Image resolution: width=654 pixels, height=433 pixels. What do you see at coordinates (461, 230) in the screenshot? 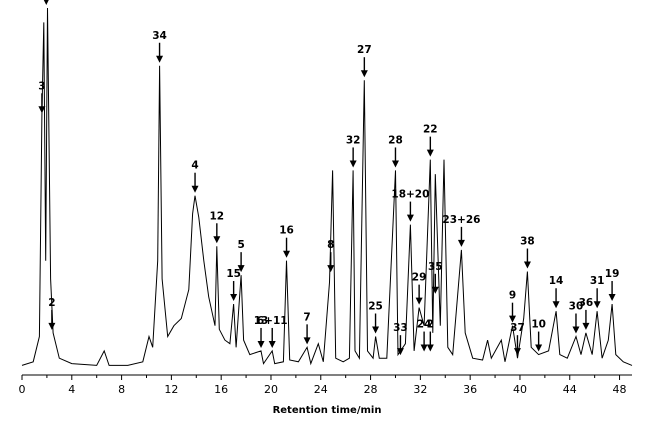
I see `peak-marker-24: 23+26` at bounding box center [461, 230].